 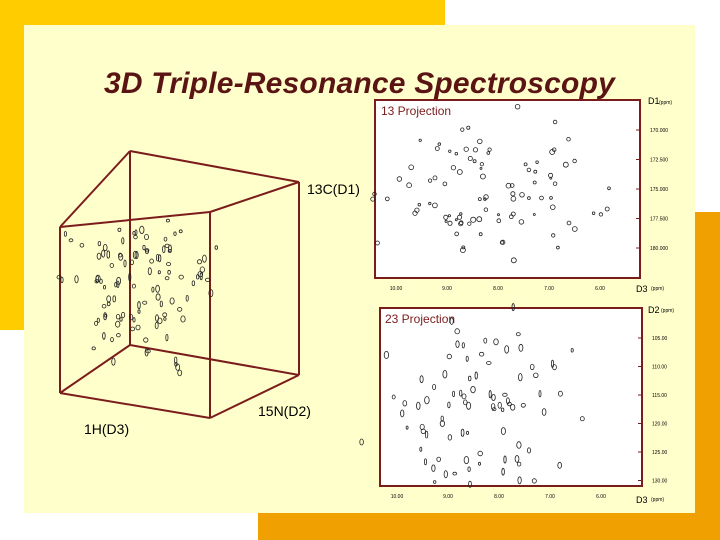 What do you see at coordinates (654, 101) in the screenshot?
I see `projection-13-d1-label: D1` at bounding box center [654, 101].